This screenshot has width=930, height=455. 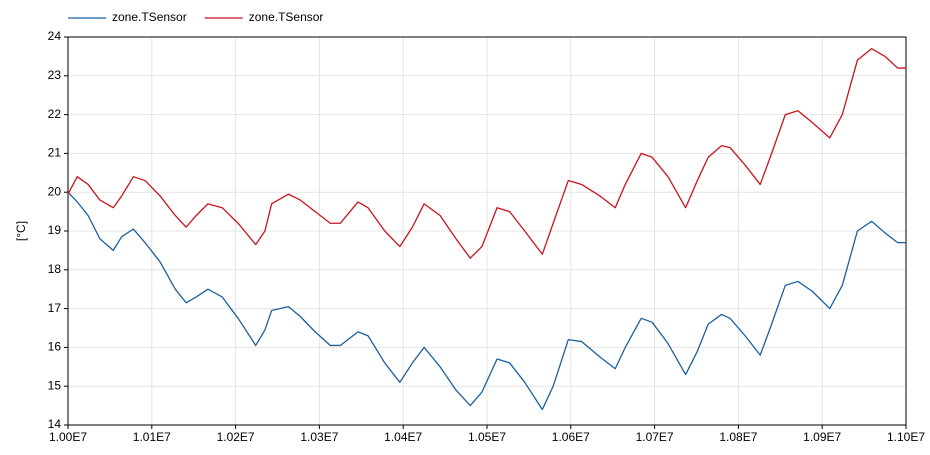 I want to click on y-tick-label: 21, so click(x=55, y=153).